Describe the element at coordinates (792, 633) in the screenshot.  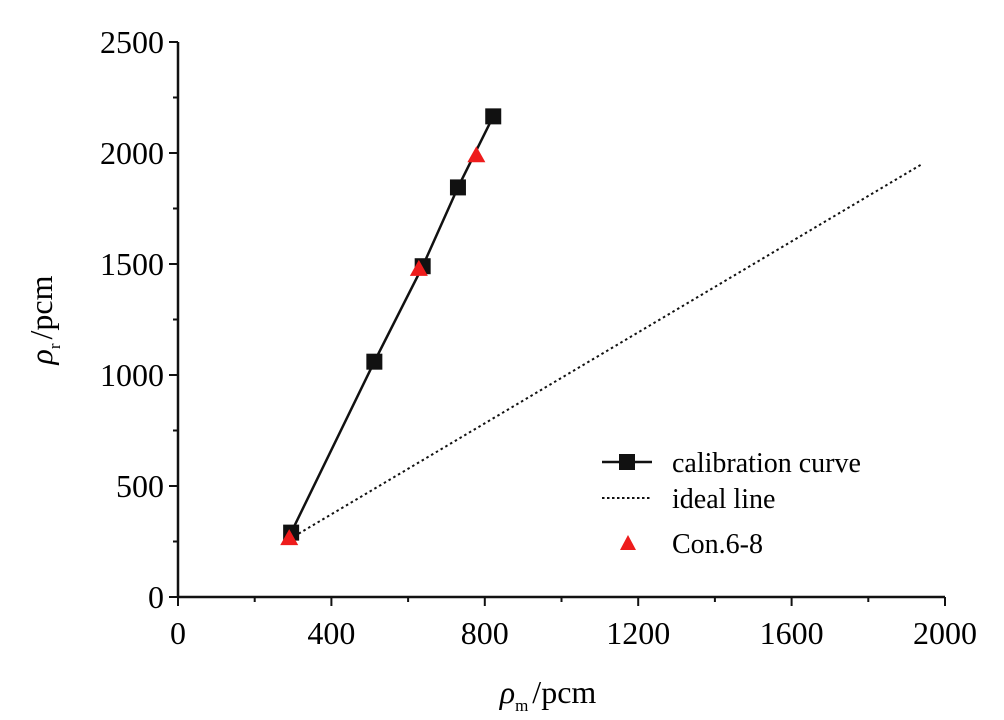
I see `x-tick-label: 1600` at that location.